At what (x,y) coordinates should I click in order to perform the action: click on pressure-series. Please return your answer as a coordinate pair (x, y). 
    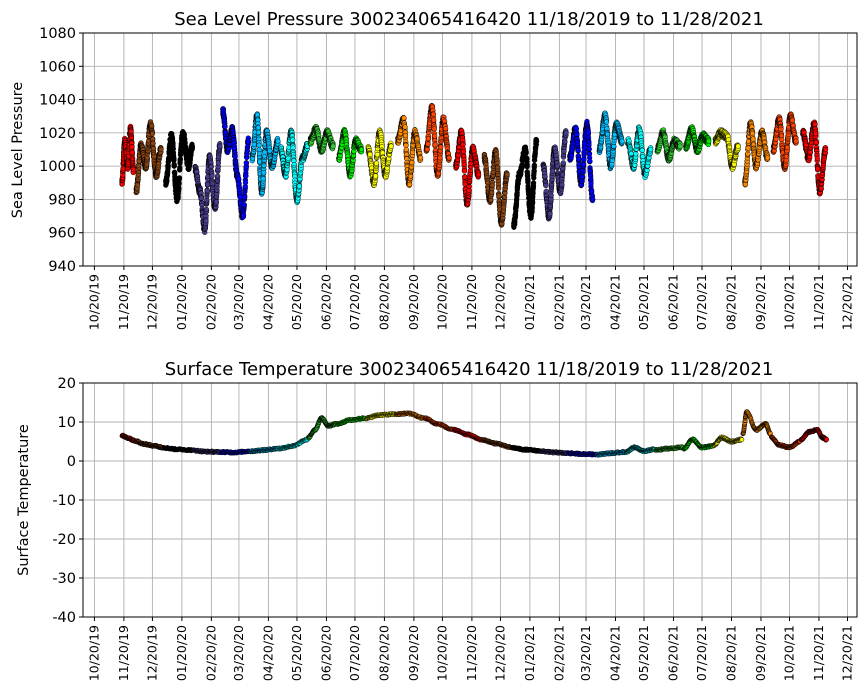
    Looking at the image, I should click on (128, 155).